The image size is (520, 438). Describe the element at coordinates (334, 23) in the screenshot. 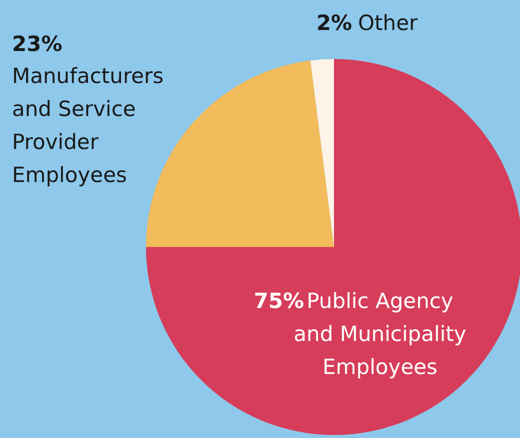

I see `data-label: 2%` at that location.